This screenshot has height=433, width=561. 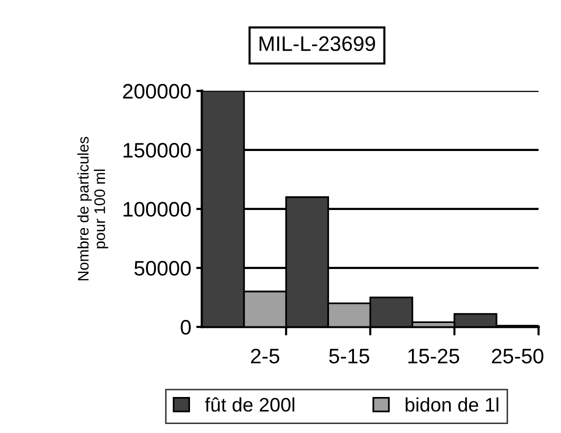 I want to click on legend-label: fût de 200l, so click(x=249, y=404).